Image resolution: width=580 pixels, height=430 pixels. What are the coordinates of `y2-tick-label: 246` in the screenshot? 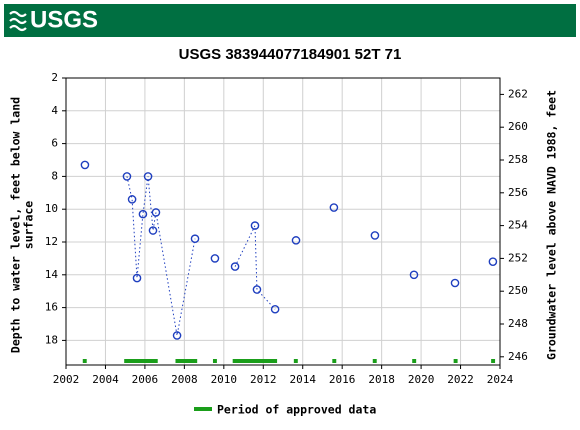 It's located at (518, 356).